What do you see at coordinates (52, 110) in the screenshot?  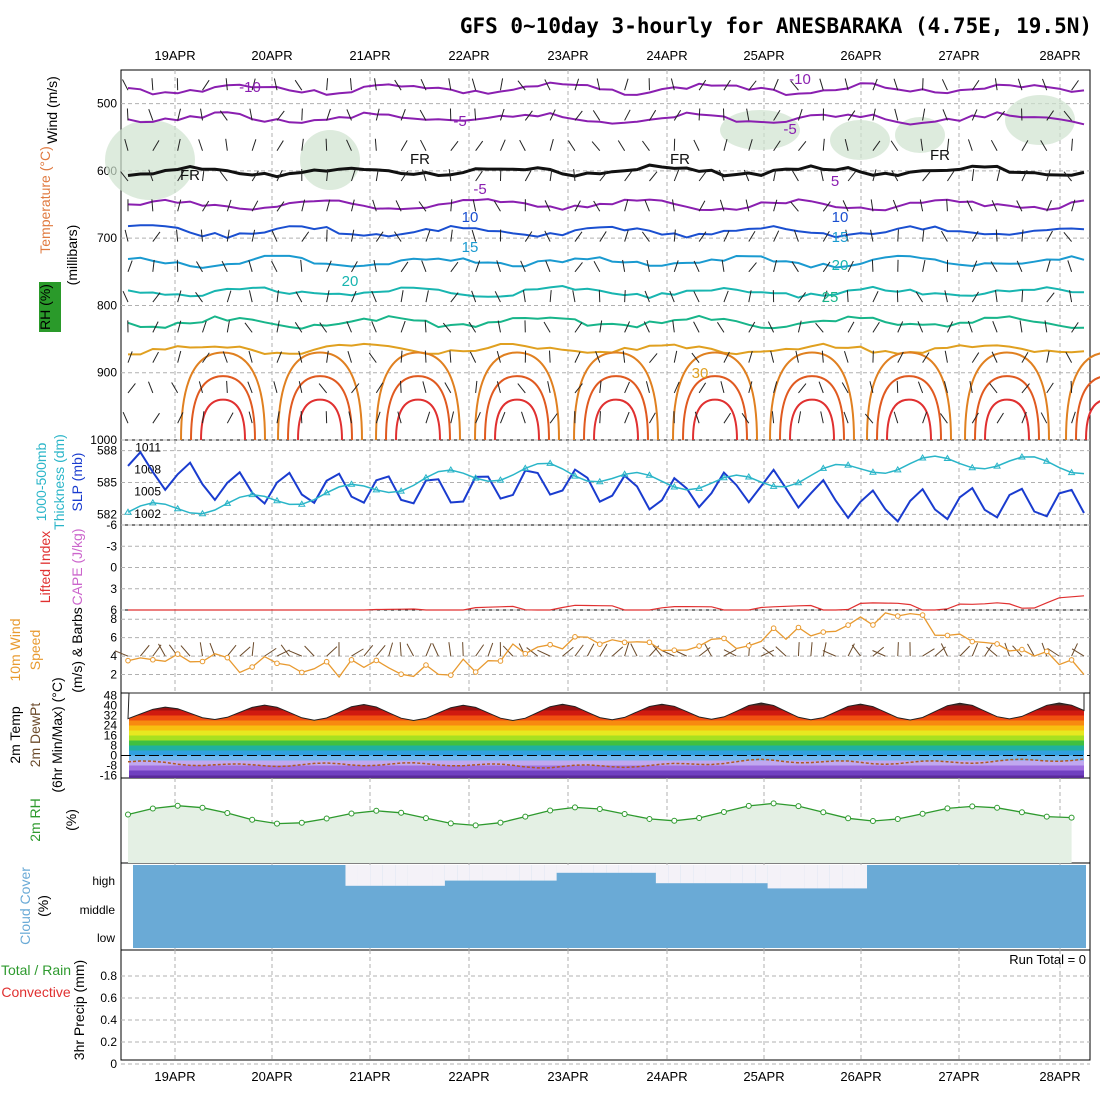 I see `axis-label-wind: Wind (m/s)` at bounding box center [52, 110].